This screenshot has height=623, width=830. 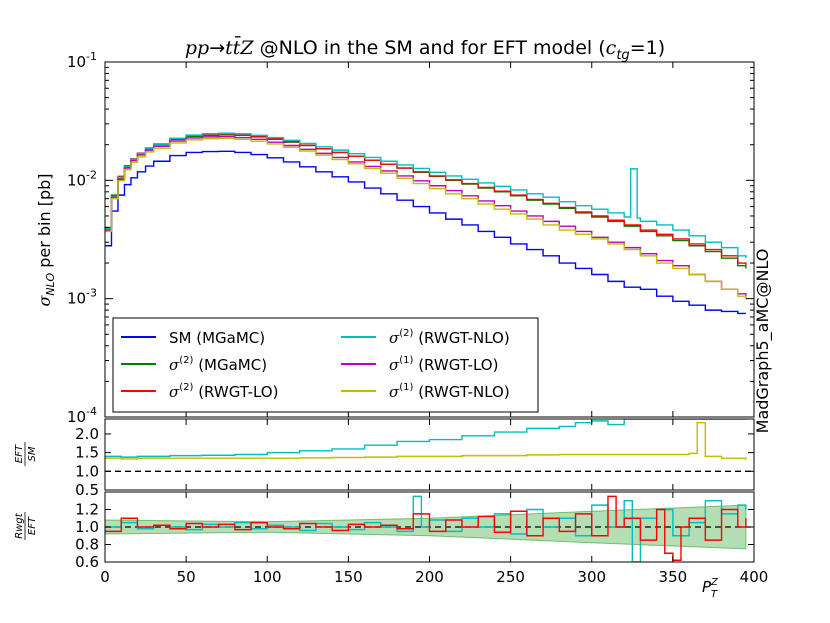 What do you see at coordinates (217, 338) in the screenshot?
I see `legend-label: SM (MGaMC)` at bounding box center [217, 338].